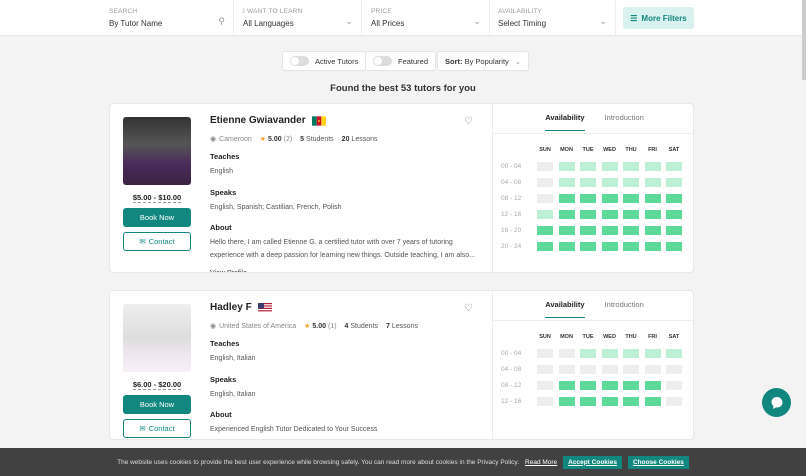 The image size is (806, 476). Describe the element at coordinates (388, 23) in the screenshot. I see `price-value: All Prices` at that location.